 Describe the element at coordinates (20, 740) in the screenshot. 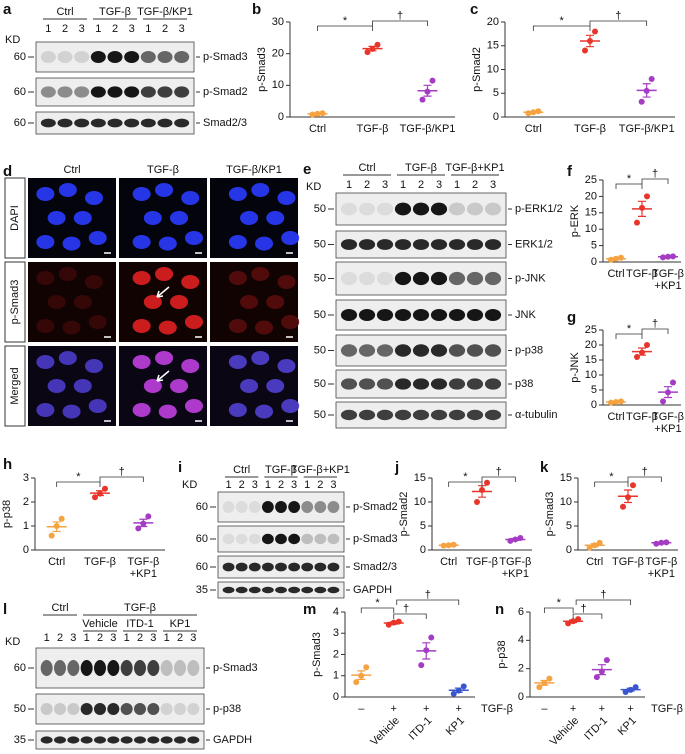

I see `kd-marker: 35` at that location.